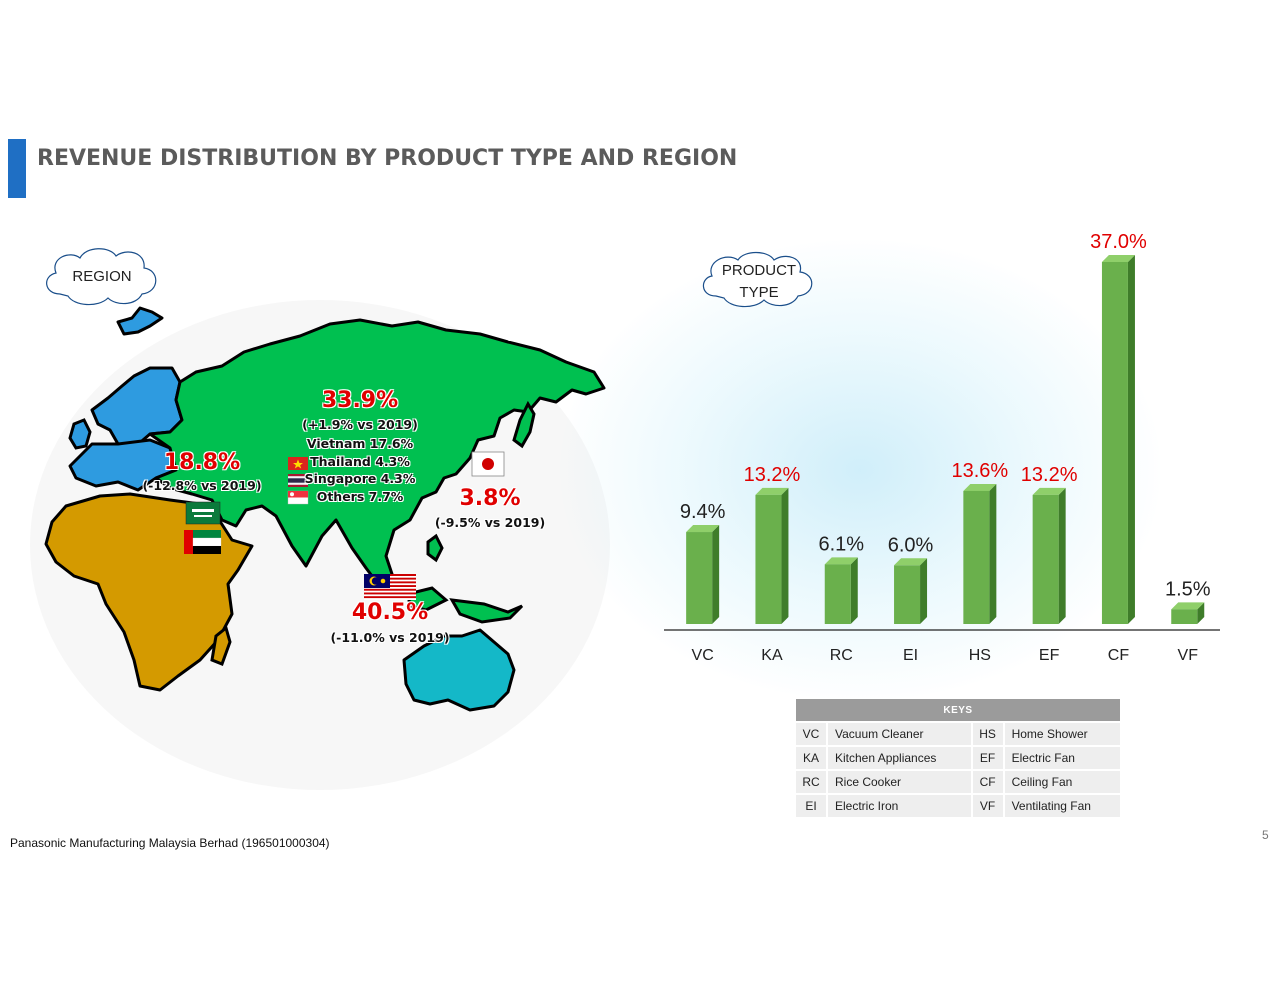 The image size is (1280, 989). Describe the element at coordinates (987, 734) in the screenshot. I see `key-code: HS` at that location.